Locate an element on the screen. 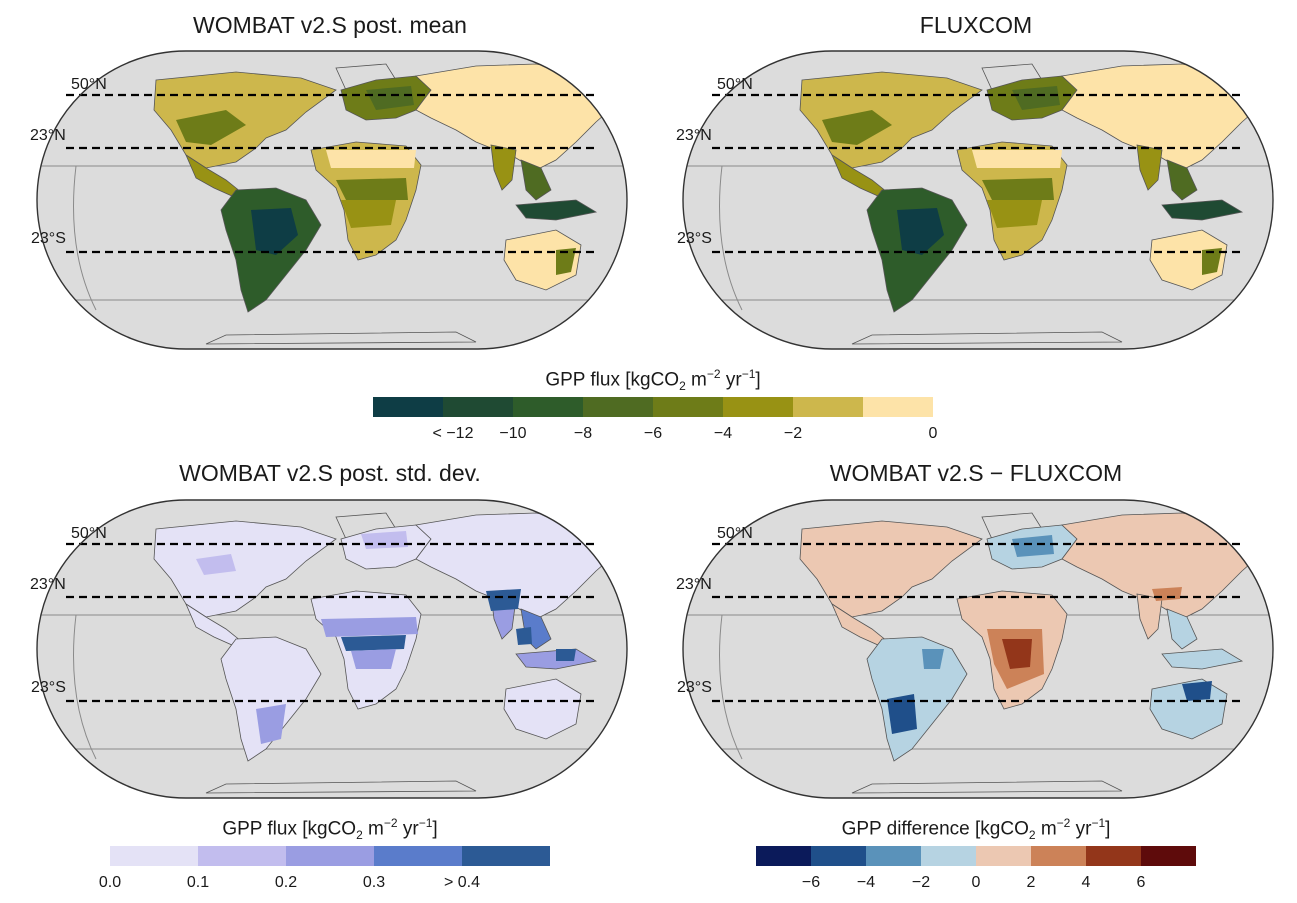 The image size is (1297, 903). colorbar-tick-label: < −12 is located at coordinates (453, 433).